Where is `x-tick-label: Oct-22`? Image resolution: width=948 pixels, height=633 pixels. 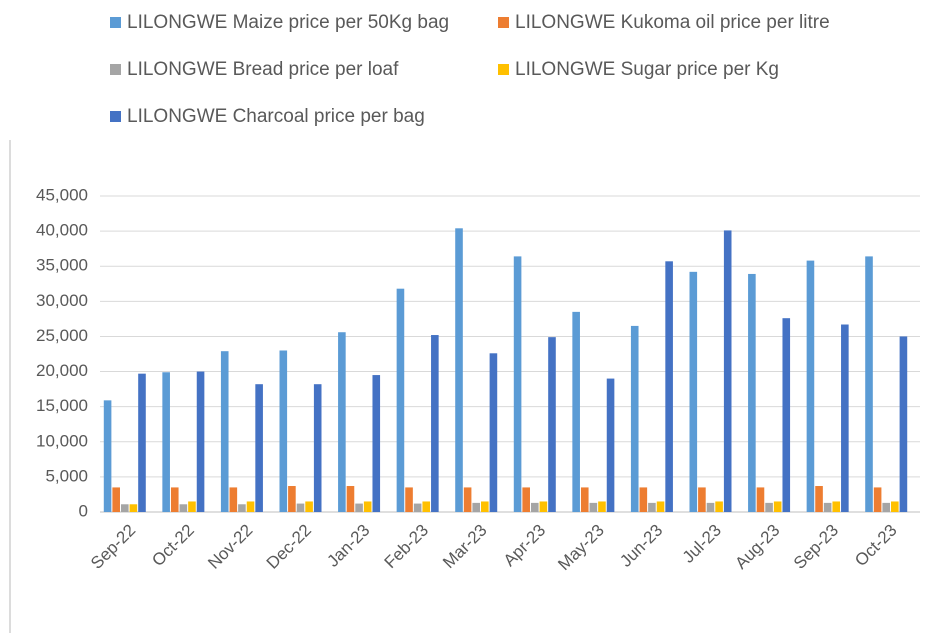
x-tick-label: Oct-22 is located at coordinates (173, 546).